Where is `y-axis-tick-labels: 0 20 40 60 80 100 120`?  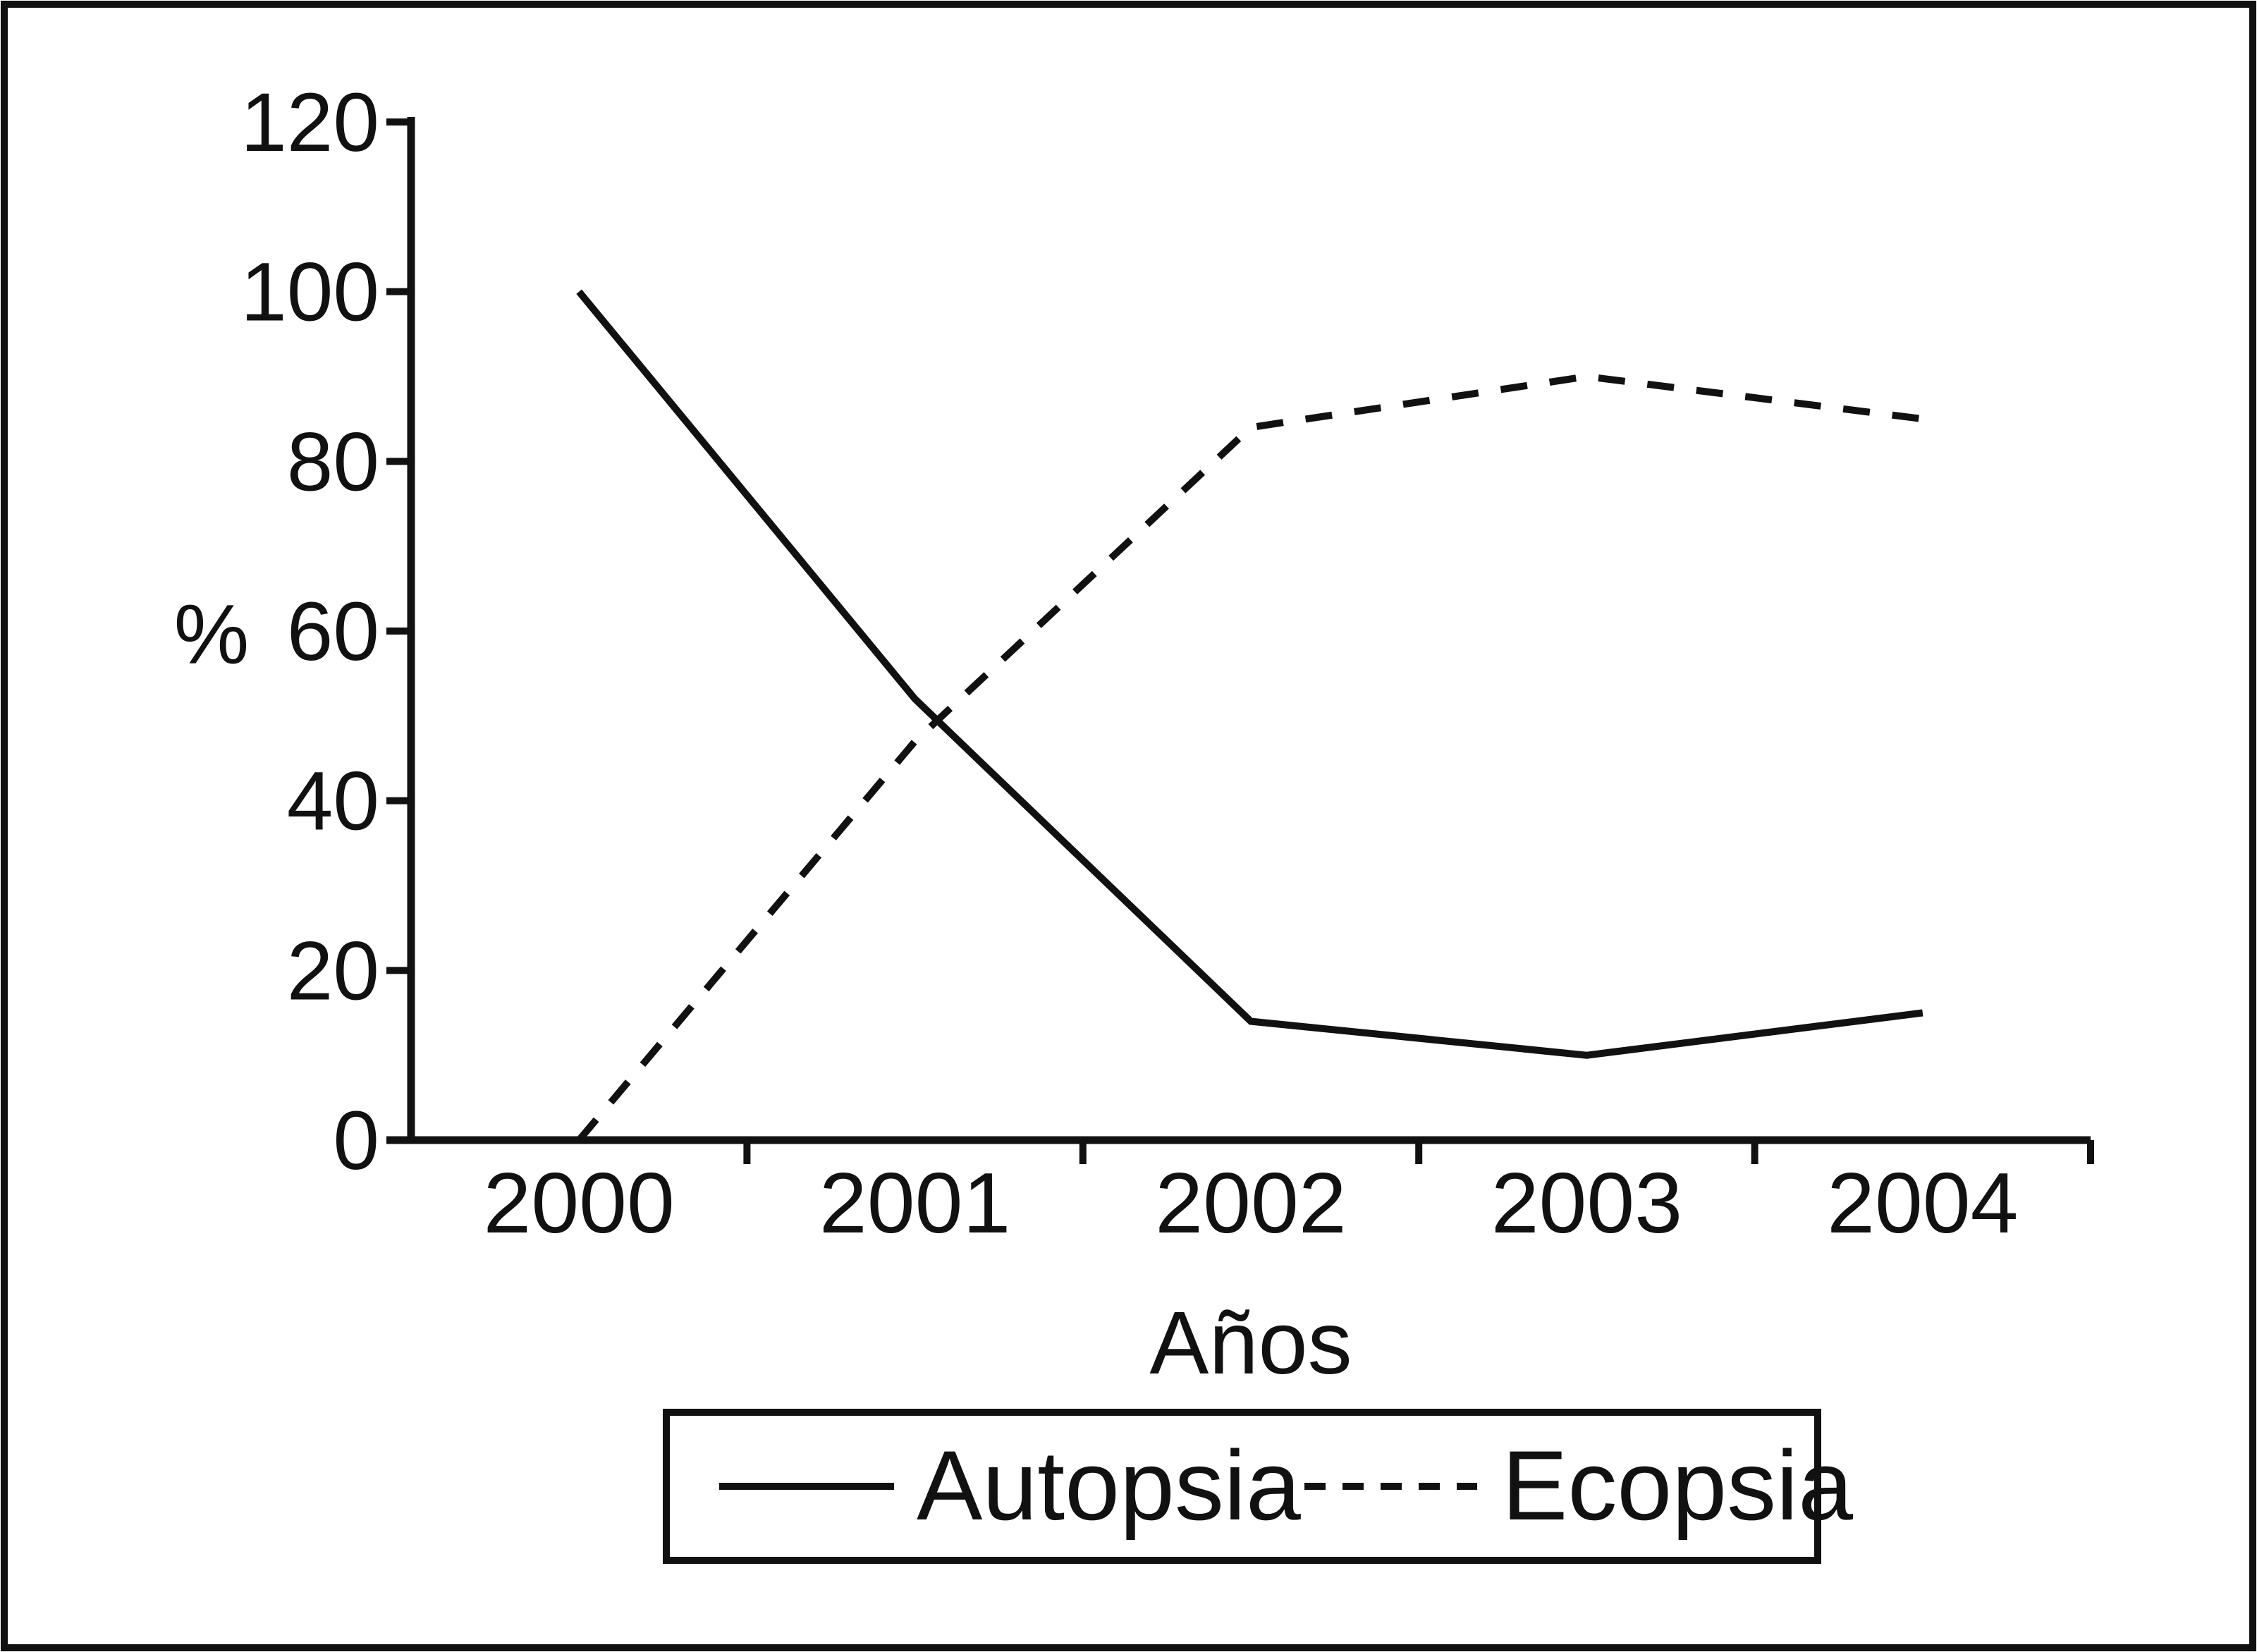 y-axis-tick-labels: 0 20 40 60 80 100 120 is located at coordinates (309, 631).